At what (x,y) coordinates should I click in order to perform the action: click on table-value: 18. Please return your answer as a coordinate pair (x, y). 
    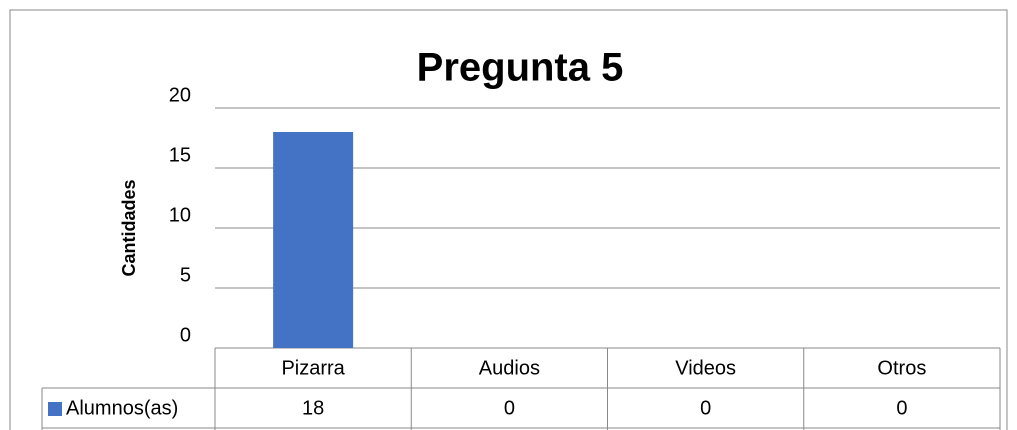
    Looking at the image, I should click on (313, 408).